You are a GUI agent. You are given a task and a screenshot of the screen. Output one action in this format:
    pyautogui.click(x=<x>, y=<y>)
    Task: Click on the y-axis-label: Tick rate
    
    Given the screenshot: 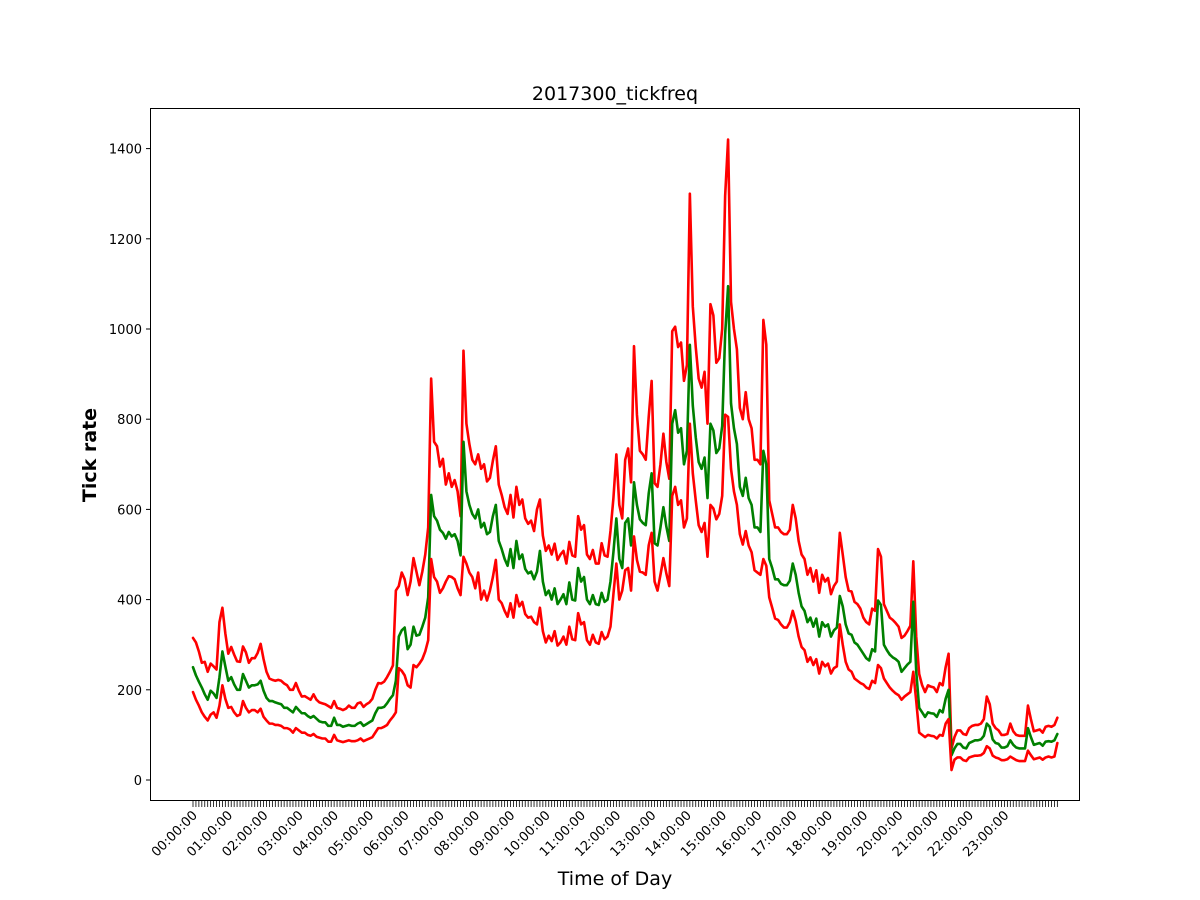 What is the action you would take?
    pyautogui.click(x=90, y=455)
    